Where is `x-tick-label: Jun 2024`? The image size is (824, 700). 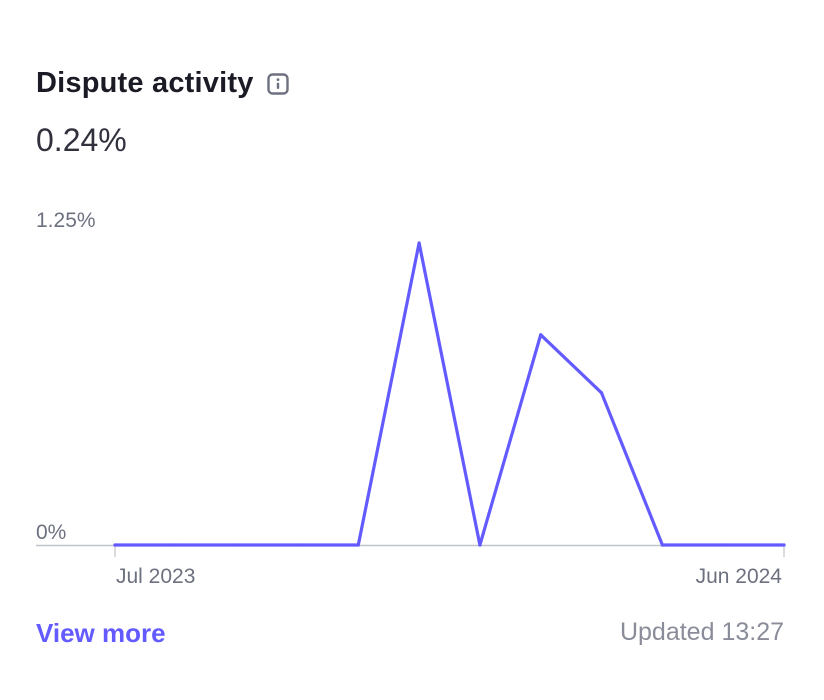 x-tick-label: Jun 2024 is located at coordinates (739, 576).